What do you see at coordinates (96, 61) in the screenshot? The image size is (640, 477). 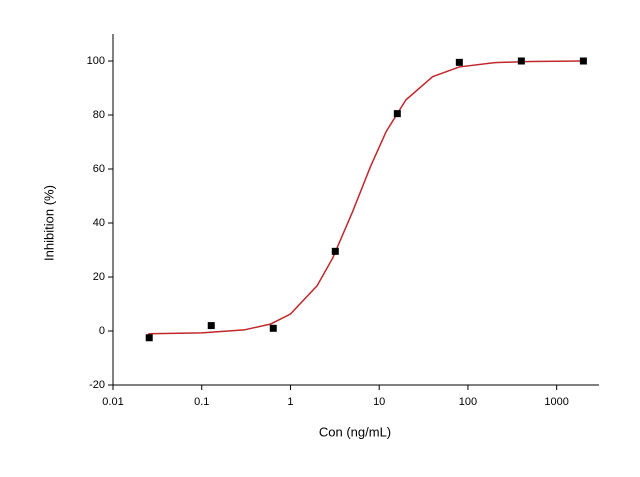 I see `y-tick-label: 100` at bounding box center [96, 61].